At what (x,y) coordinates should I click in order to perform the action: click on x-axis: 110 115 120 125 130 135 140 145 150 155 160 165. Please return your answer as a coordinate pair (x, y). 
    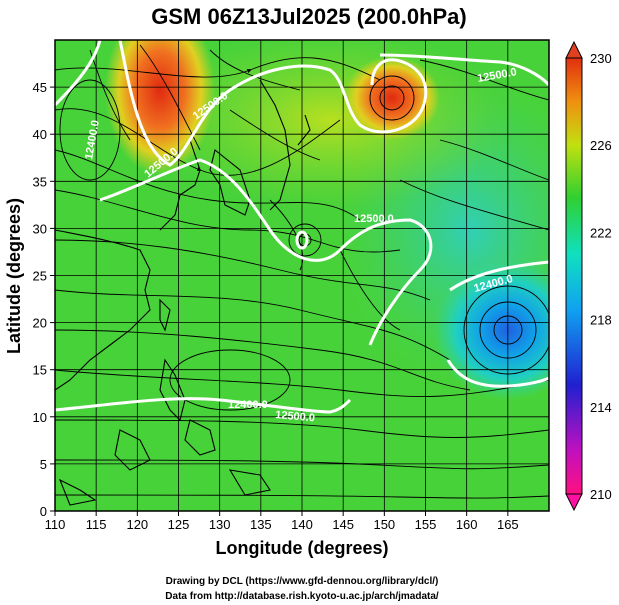
    Looking at the image, I should click on (282, 521).